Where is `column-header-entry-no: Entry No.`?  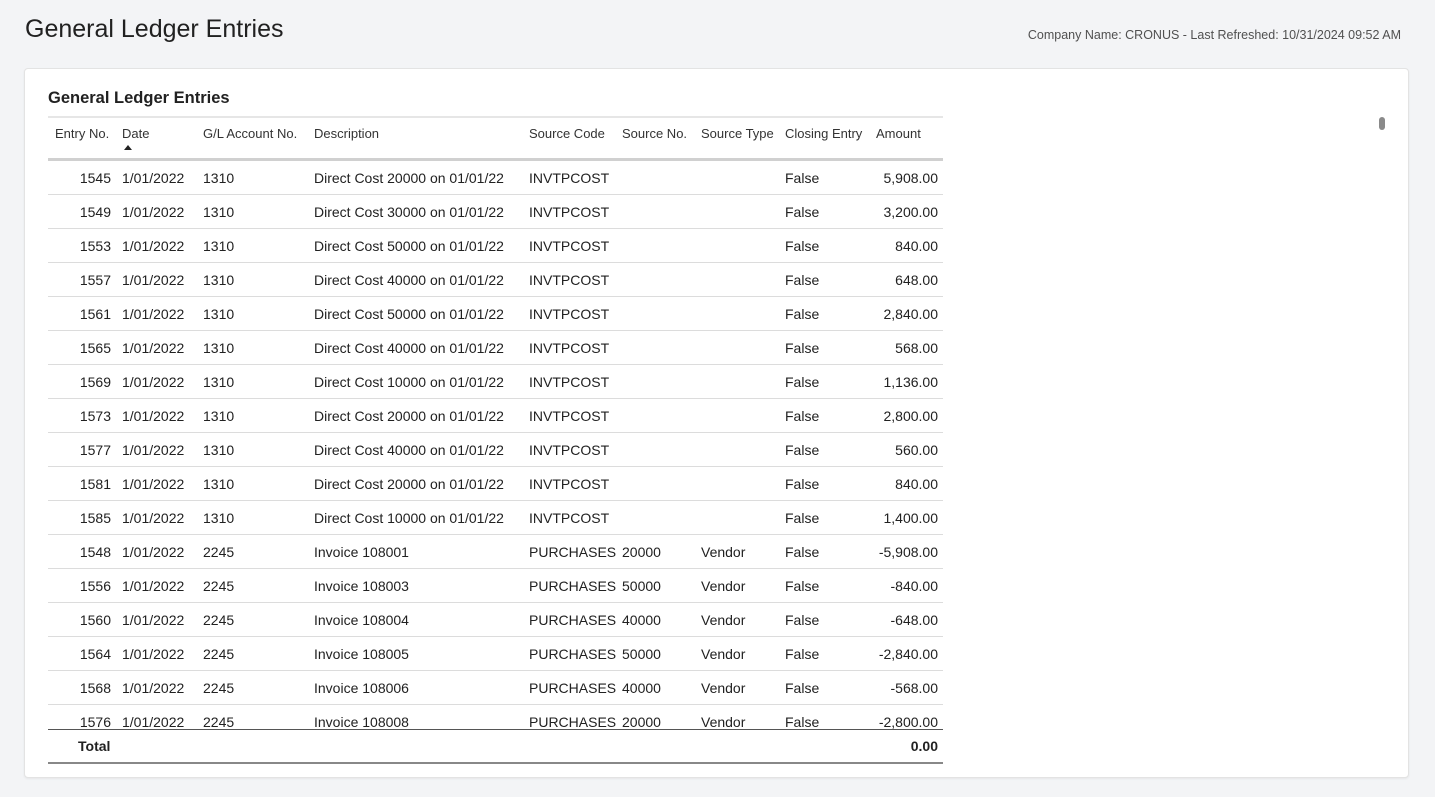 column-header-entry-no: Entry No. is located at coordinates (82, 133).